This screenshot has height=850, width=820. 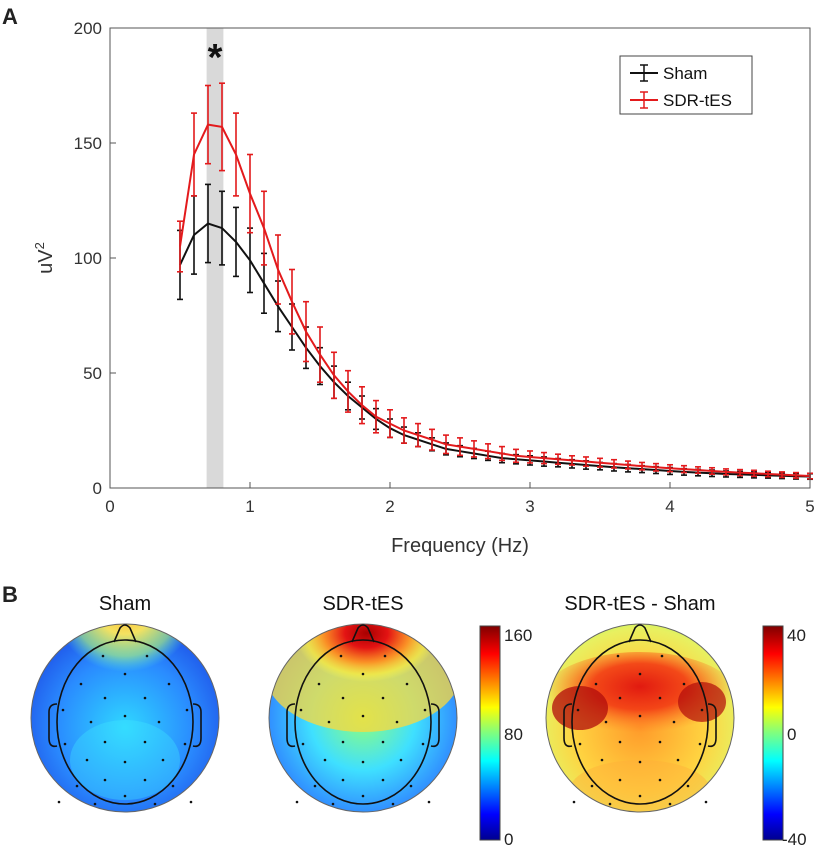 What do you see at coordinates (529, 506) in the screenshot?
I see `x-tick-label: 3` at bounding box center [529, 506].